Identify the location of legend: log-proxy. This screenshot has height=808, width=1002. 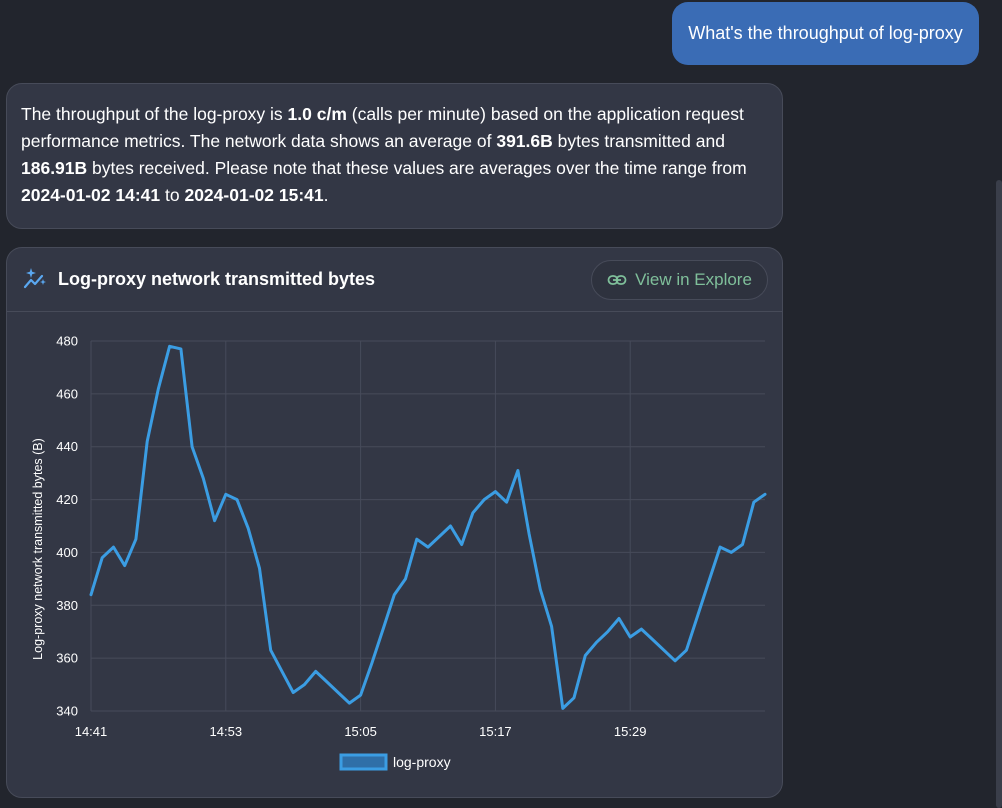
(395, 762).